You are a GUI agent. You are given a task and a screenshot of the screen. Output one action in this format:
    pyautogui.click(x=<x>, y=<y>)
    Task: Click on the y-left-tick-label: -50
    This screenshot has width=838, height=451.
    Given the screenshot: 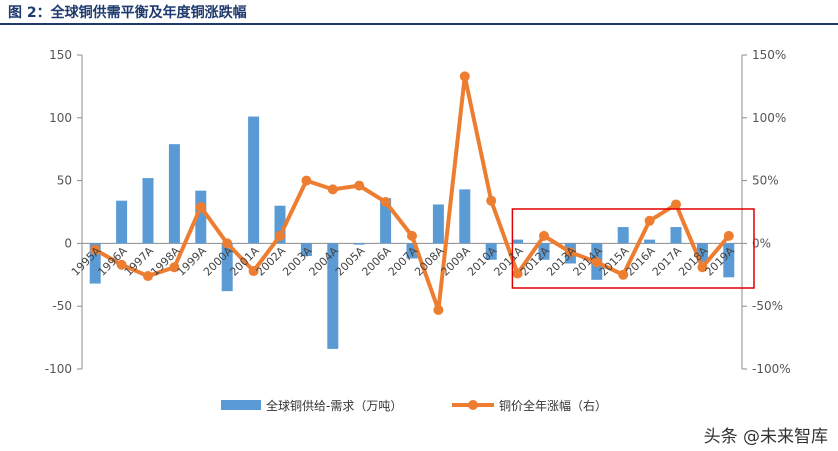 What is the action you would take?
    pyautogui.click(x=62, y=306)
    